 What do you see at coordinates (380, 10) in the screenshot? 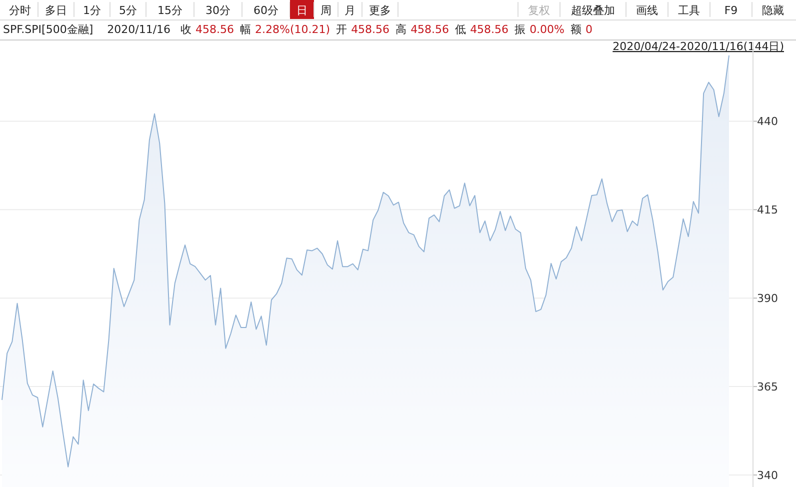
I see `text: 更多` at bounding box center [380, 10].